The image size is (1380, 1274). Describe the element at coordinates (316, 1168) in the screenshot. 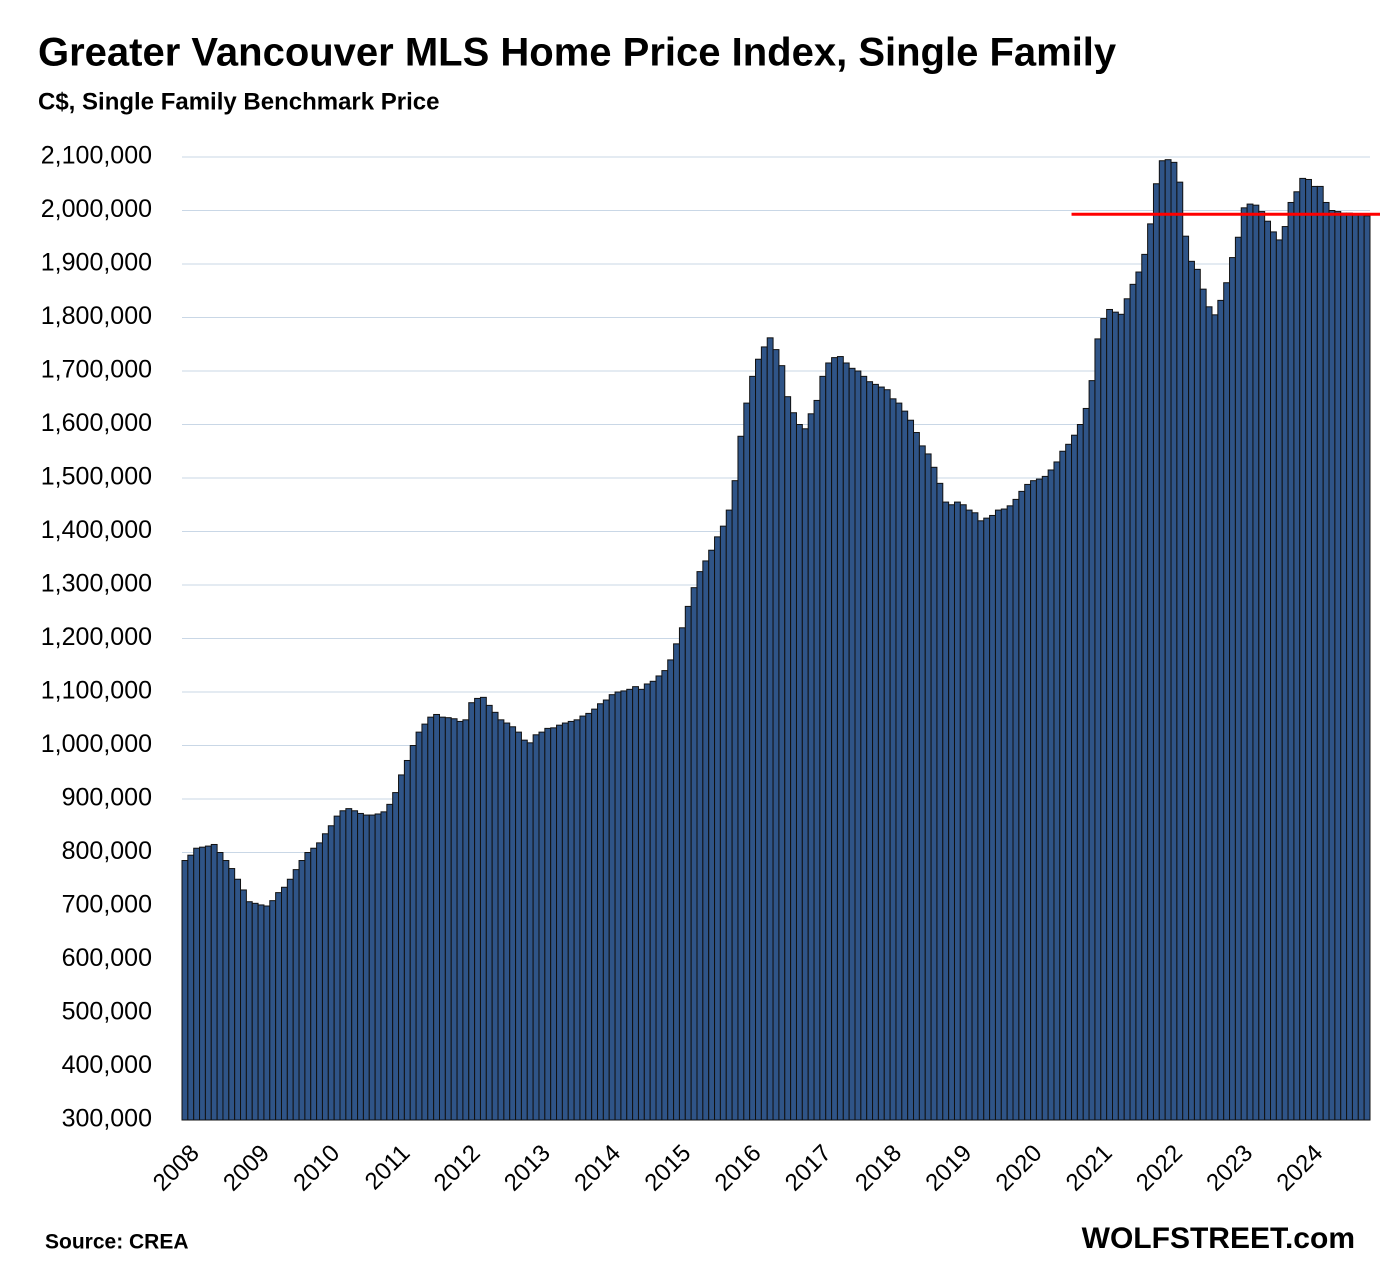

I see `x-tick-label: 2010` at that location.